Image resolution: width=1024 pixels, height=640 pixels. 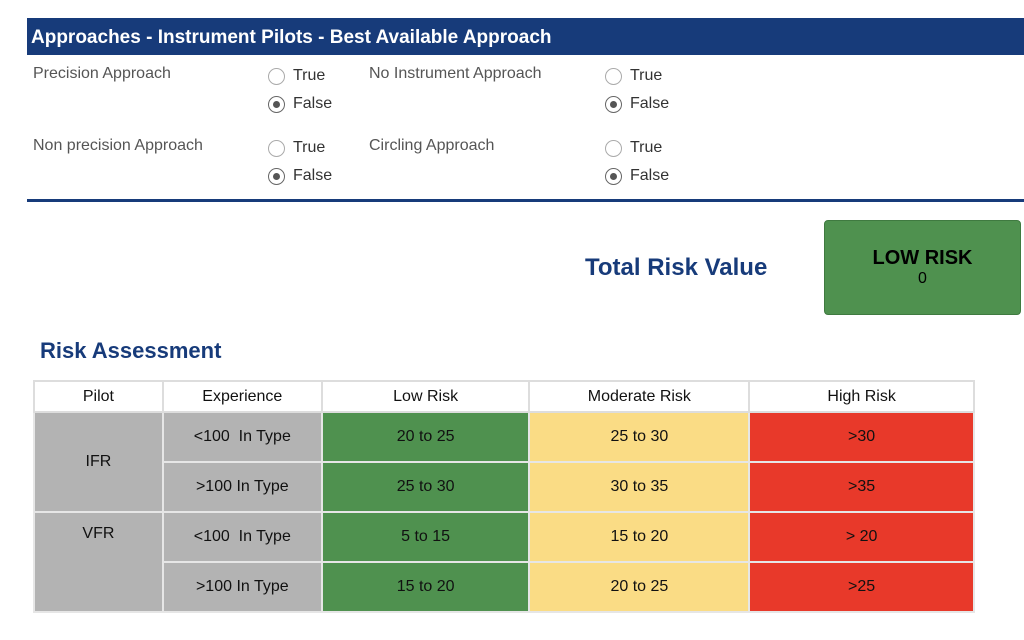 I want to click on high-risk-cell: >35, so click(x=861, y=487).